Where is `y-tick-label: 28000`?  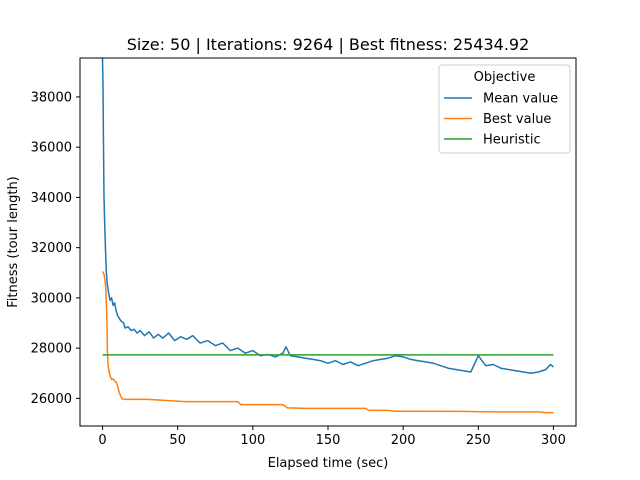
y-tick-label: 28000 is located at coordinates (51, 349).